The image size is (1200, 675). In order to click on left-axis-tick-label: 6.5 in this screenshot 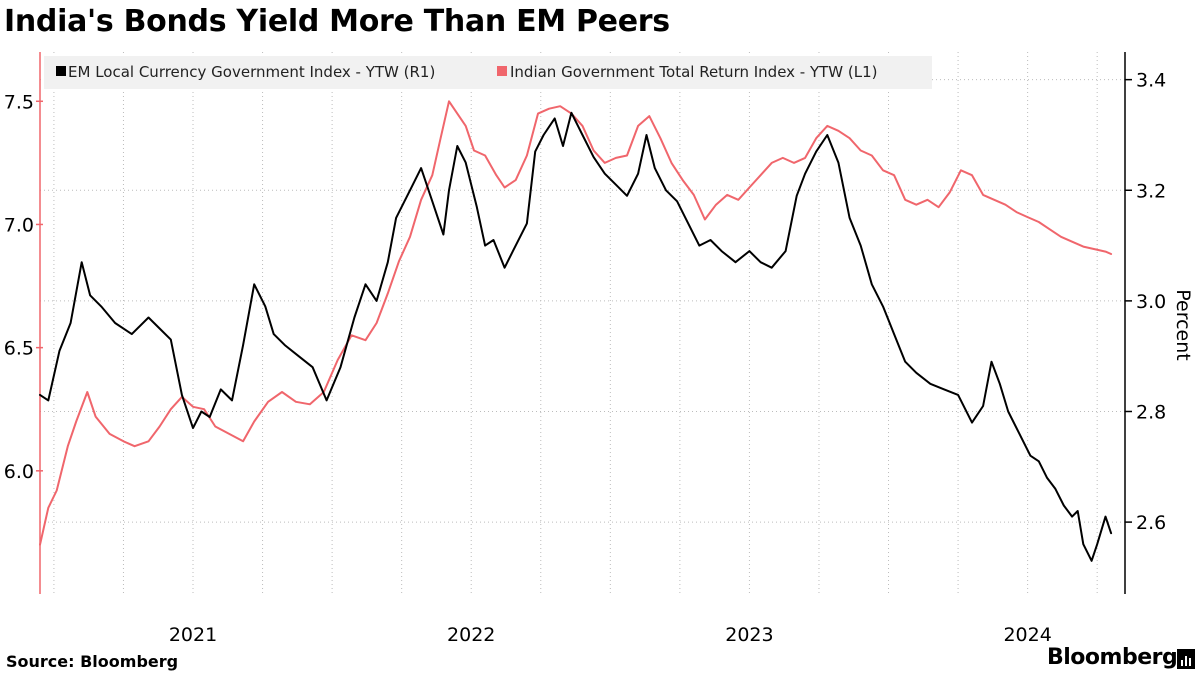, I will do `click(19, 349)`.